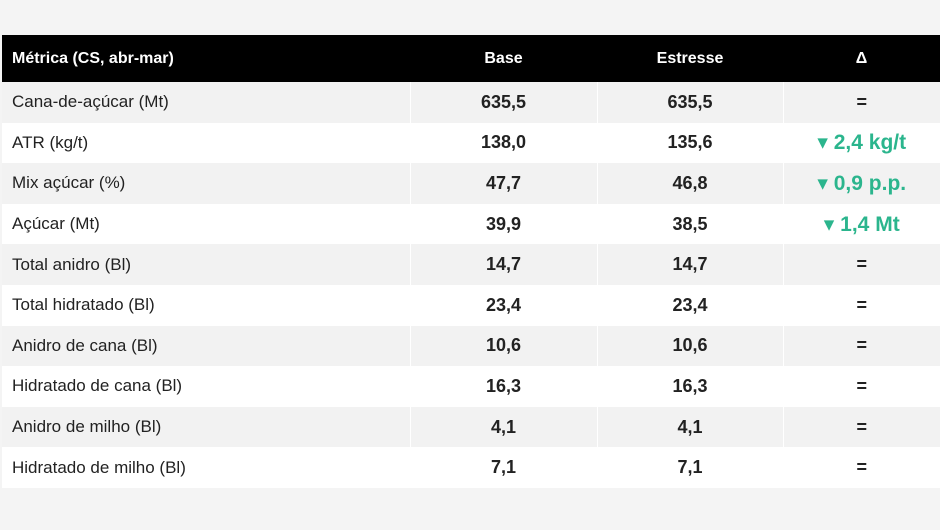  I want to click on value-cell: 138,0, so click(503, 143).